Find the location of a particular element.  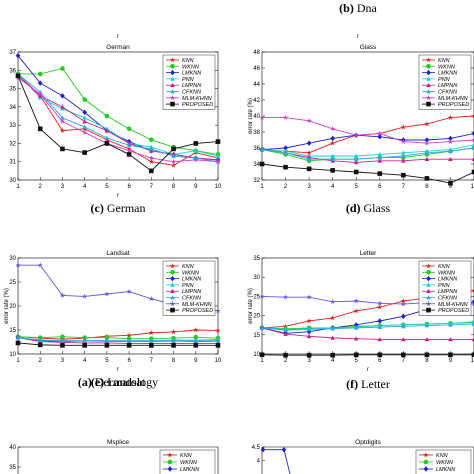

y-tick-label: 48 is located at coordinates (256, 53).